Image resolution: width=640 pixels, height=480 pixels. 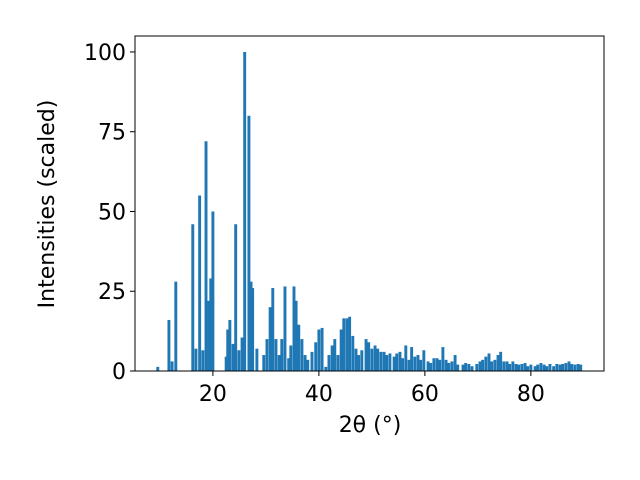 What do you see at coordinates (105, 53) in the screenshot?
I see `y-tick-label: 100` at bounding box center [105, 53].